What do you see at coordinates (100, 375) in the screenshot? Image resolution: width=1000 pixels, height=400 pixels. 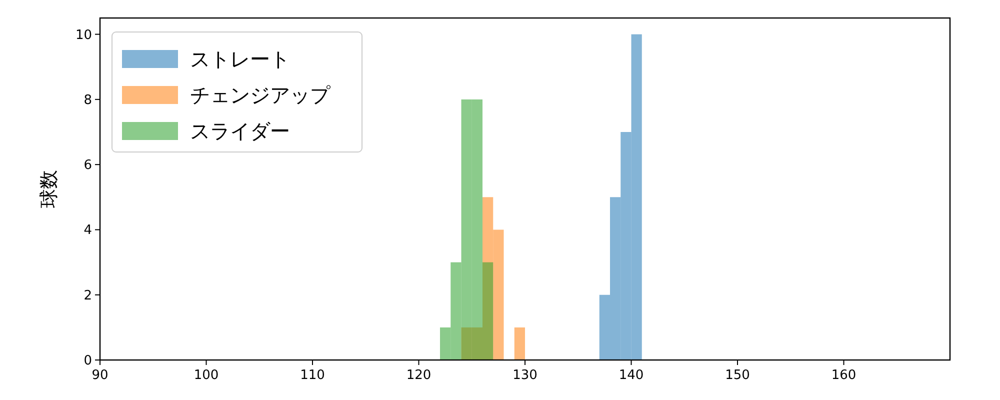 I see `x-tick-label: 90` at bounding box center [100, 375].